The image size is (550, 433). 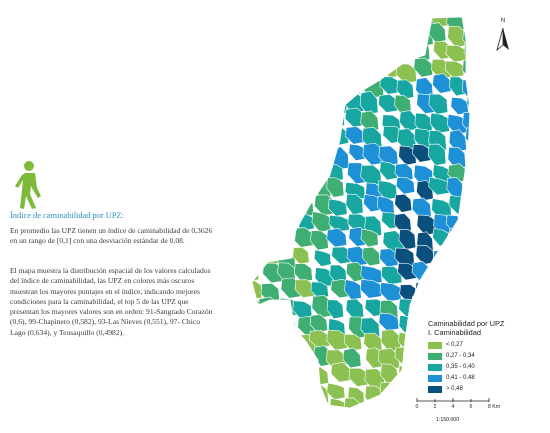 What do you see at coordinates (474, 413) in the screenshot?
I see `scale-bar: 0 2 4 6 8 Km` at bounding box center [474, 413].